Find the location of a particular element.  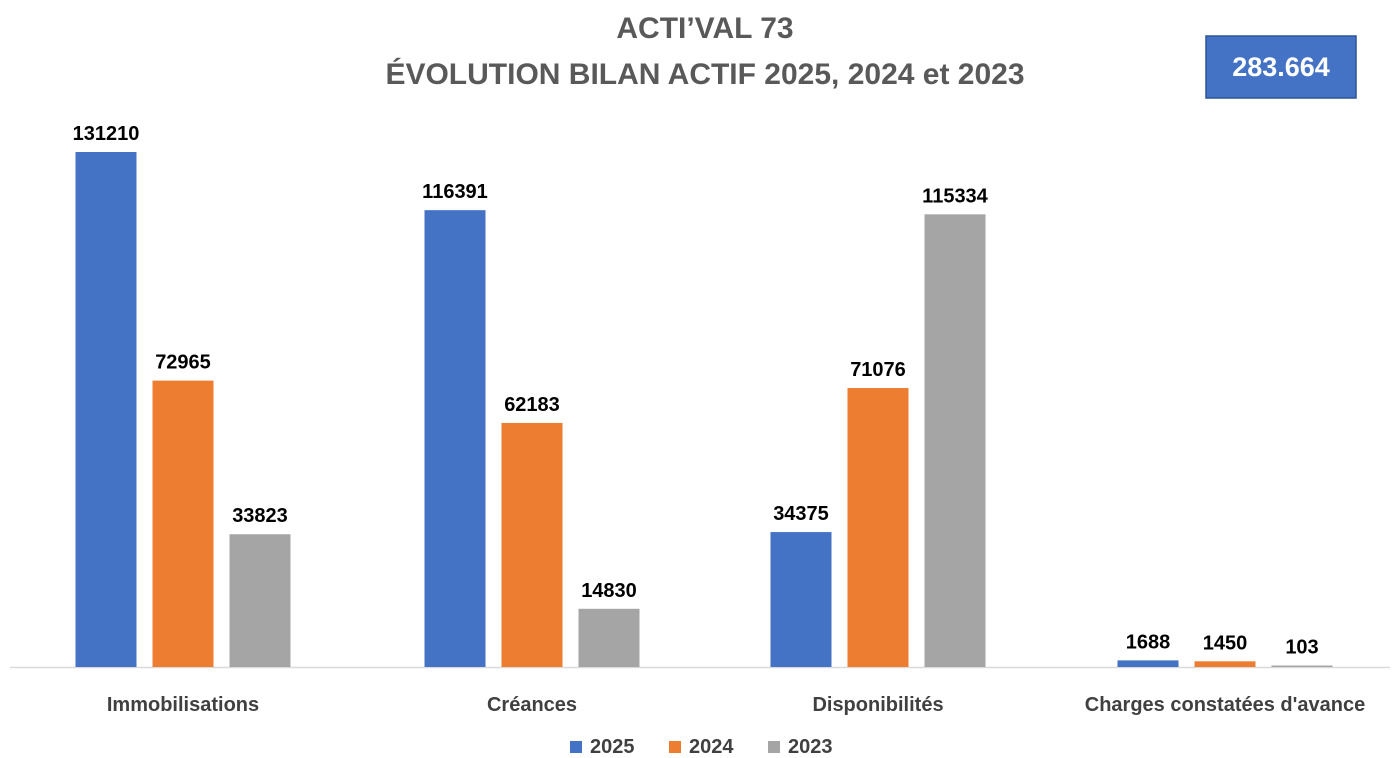

data-label-2025-4: 1688 is located at coordinates (1148, 642).